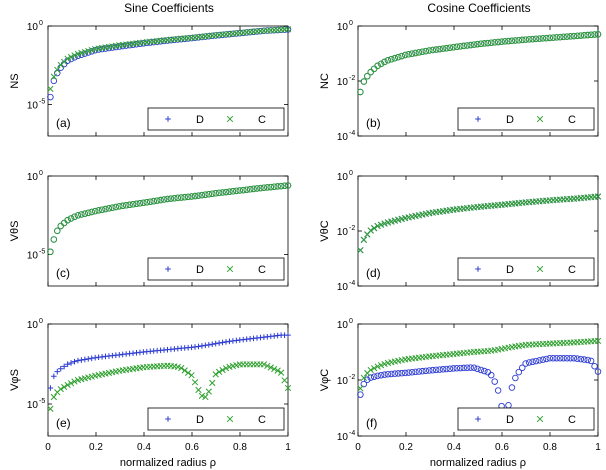 This screenshot has width=606, height=470. Describe the element at coordinates (358, 447) in the screenshot. I see `x-tick-label: 0` at that location.